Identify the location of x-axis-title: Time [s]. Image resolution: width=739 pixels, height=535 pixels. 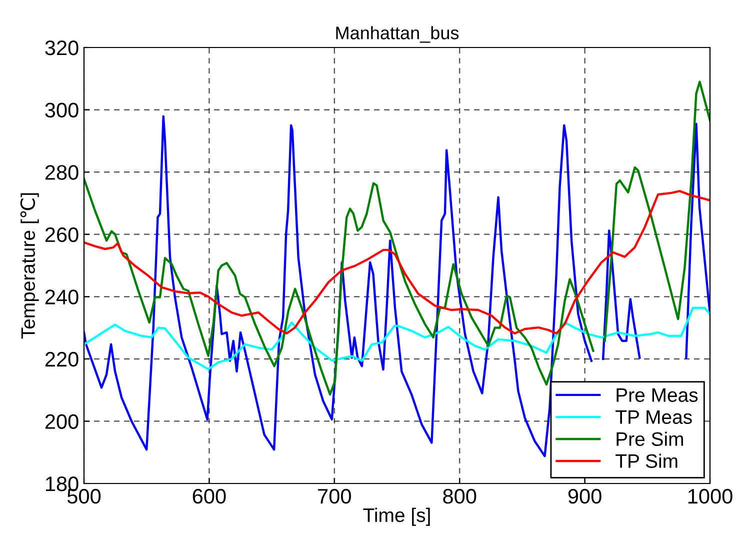
(396, 517).